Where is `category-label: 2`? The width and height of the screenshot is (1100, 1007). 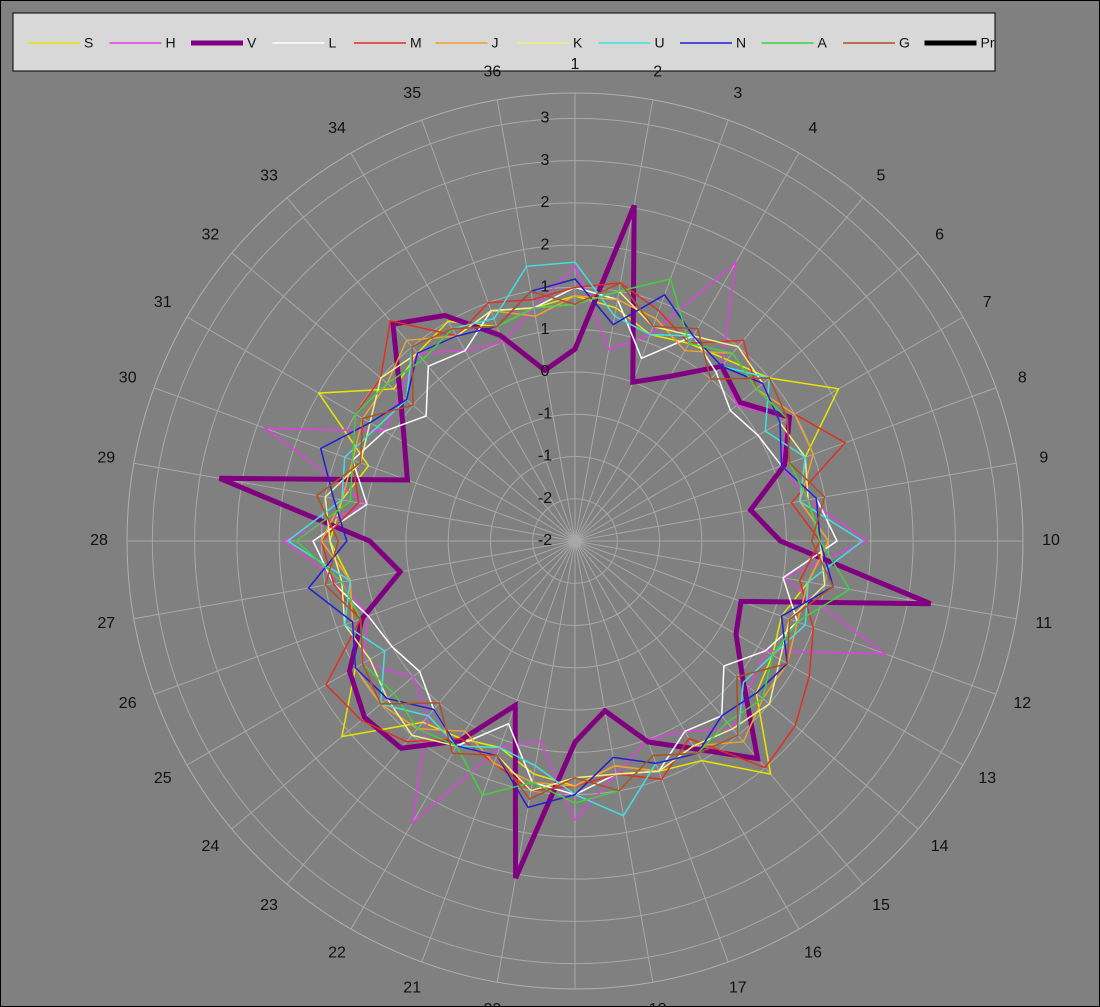
category-label: 2 is located at coordinates (657, 71).